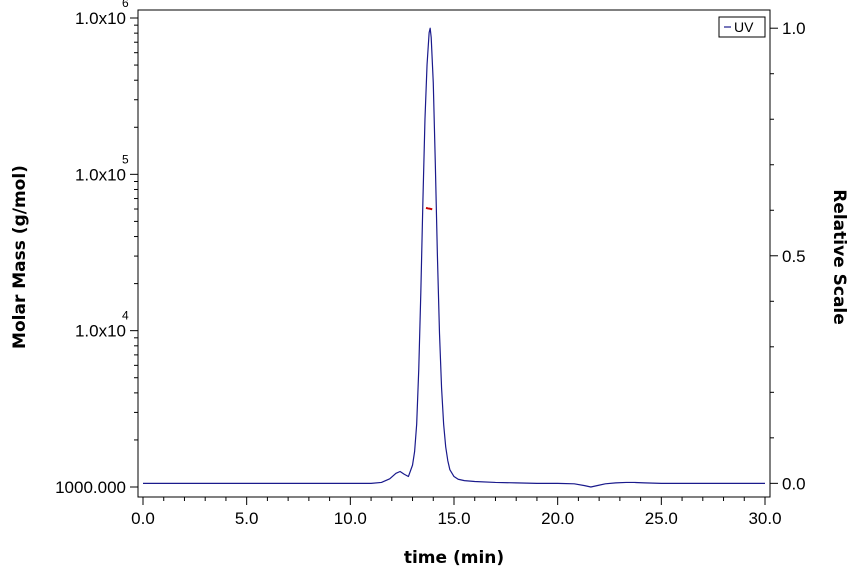 Image resolution: width=864 pixels, height=576 pixels. I want to click on x-tick-label: 30.0, so click(764, 518).